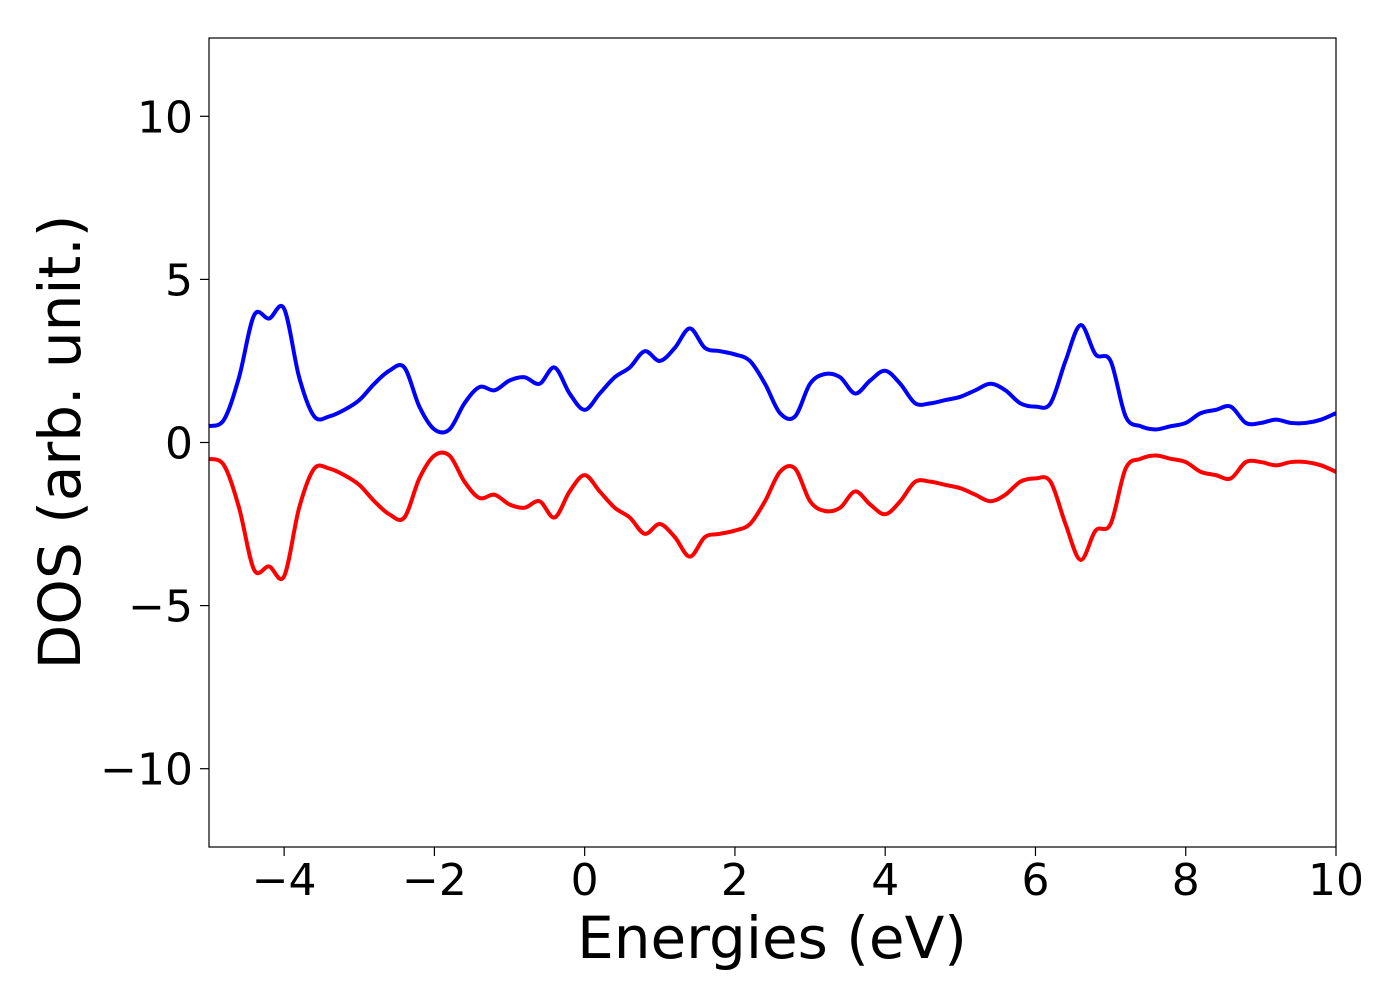 This screenshot has width=1400, height=1000. Describe the element at coordinates (885, 880) in the screenshot. I see `x-tick-label: 4` at that location.